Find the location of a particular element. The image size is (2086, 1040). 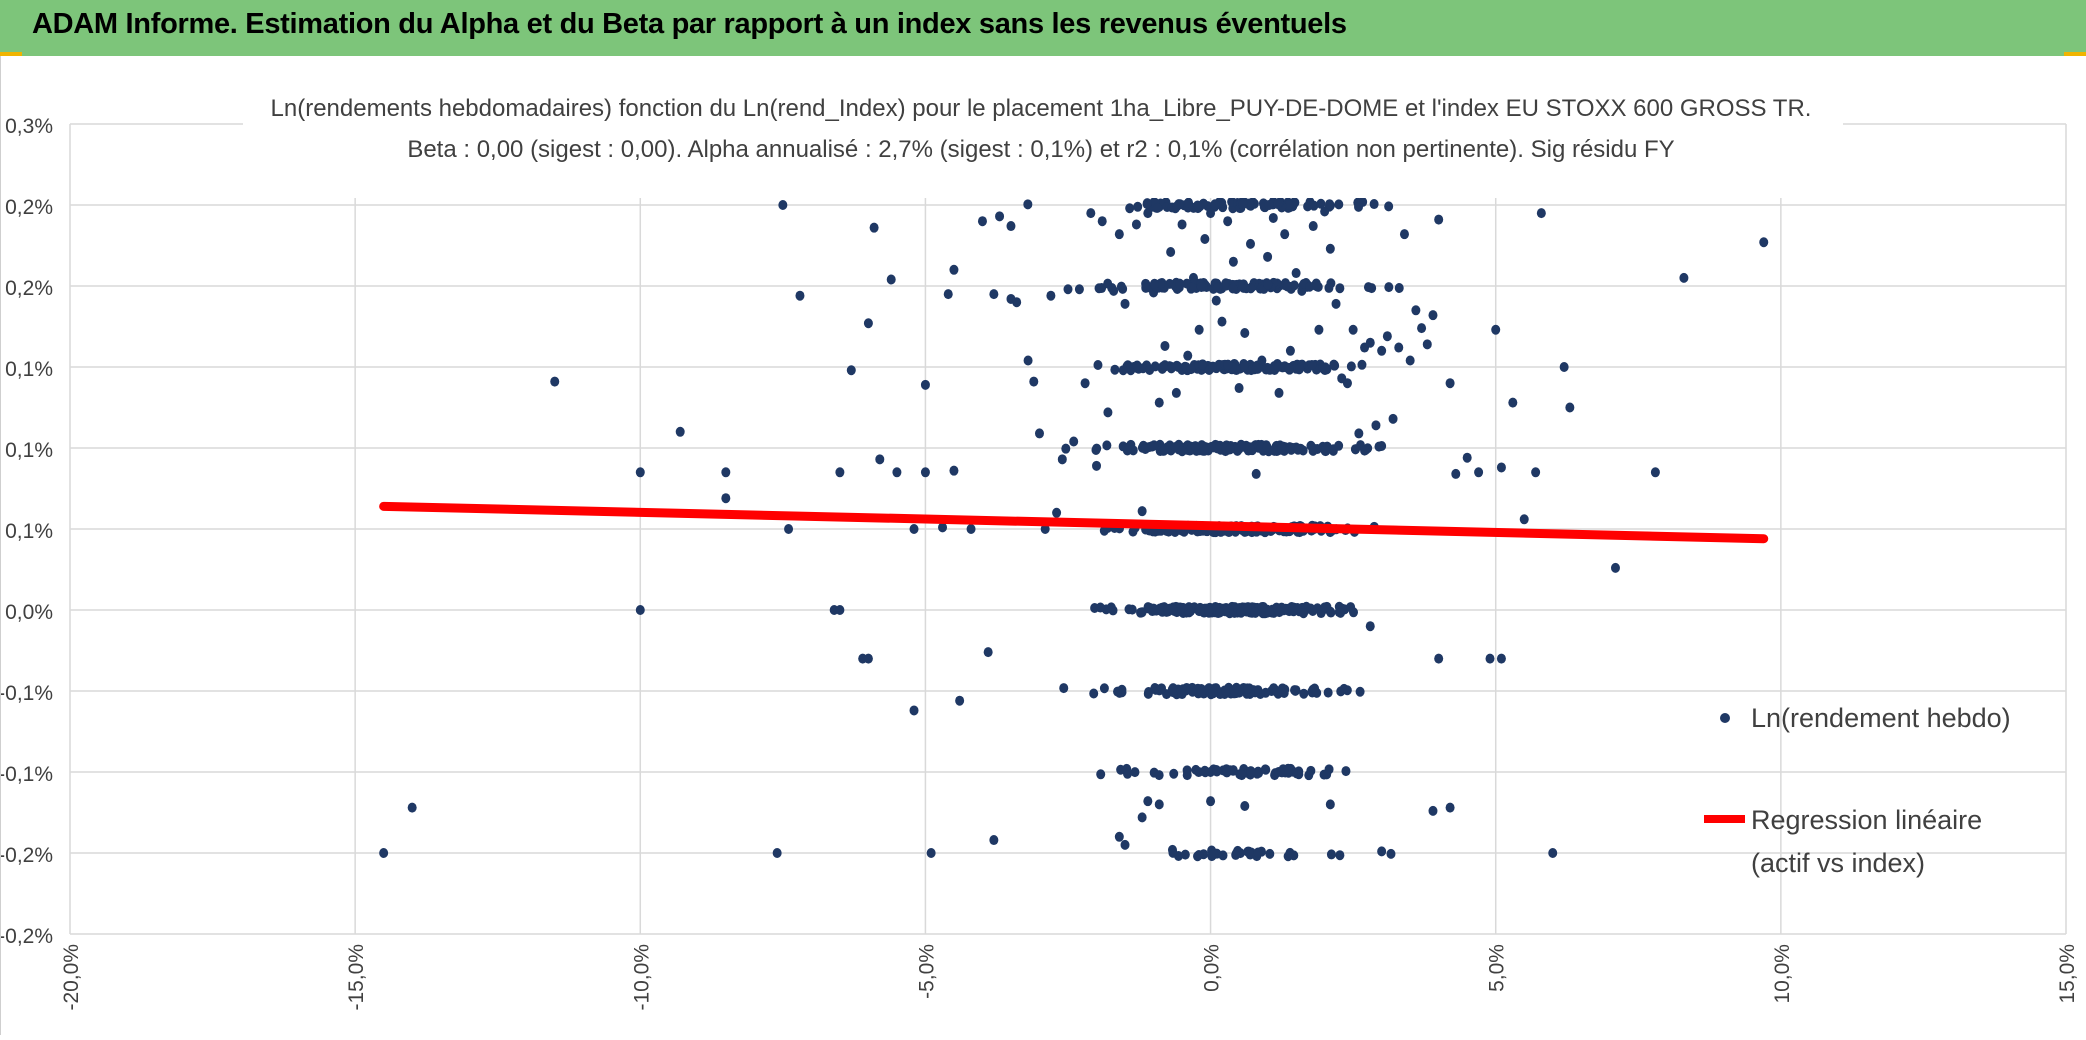

x-tick-label: -15,0% is located at coordinates (356, 977).